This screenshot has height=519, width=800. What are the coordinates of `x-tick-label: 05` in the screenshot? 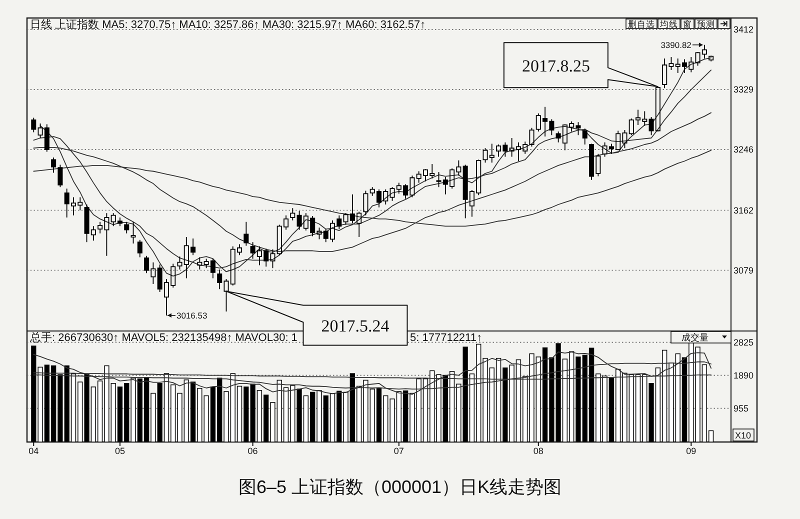 It's located at (119, 451).